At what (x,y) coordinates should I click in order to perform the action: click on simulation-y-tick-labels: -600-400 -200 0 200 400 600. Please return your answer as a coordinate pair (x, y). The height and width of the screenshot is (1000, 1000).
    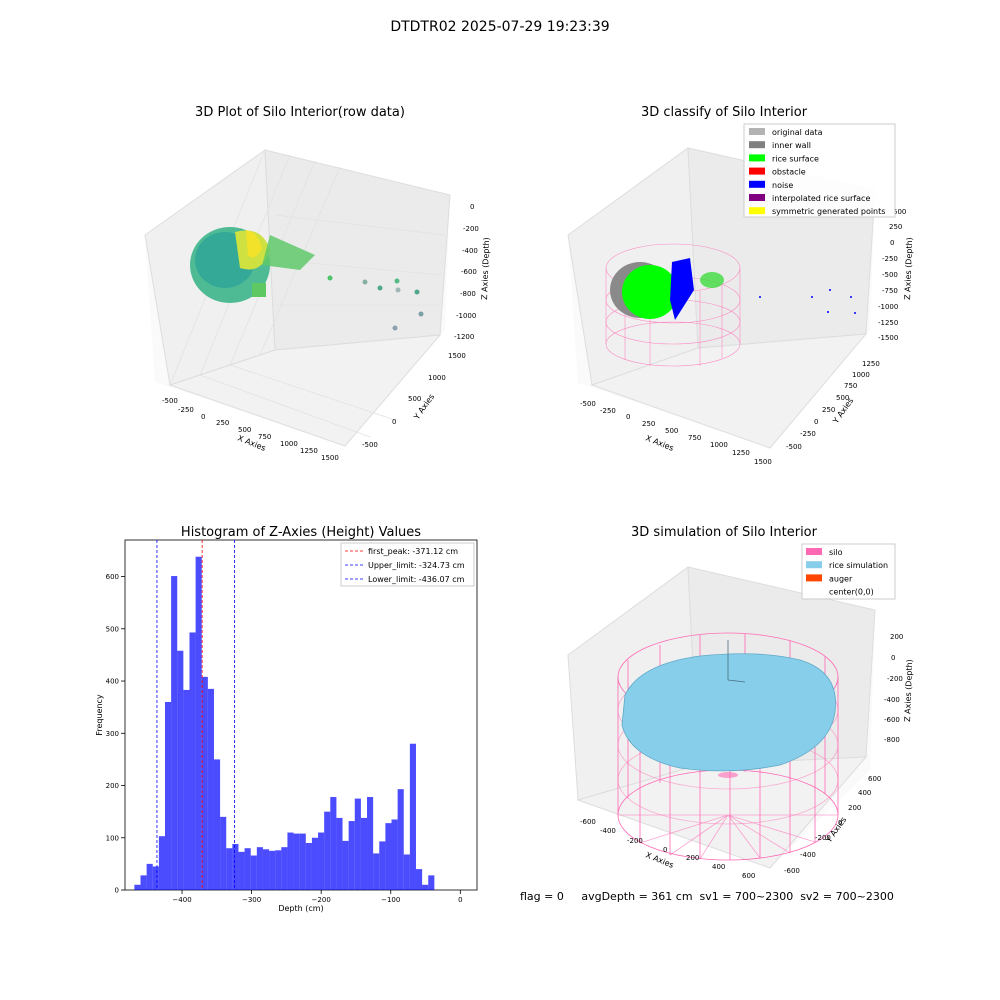
    Looking at the image, I should click on (832, 825).